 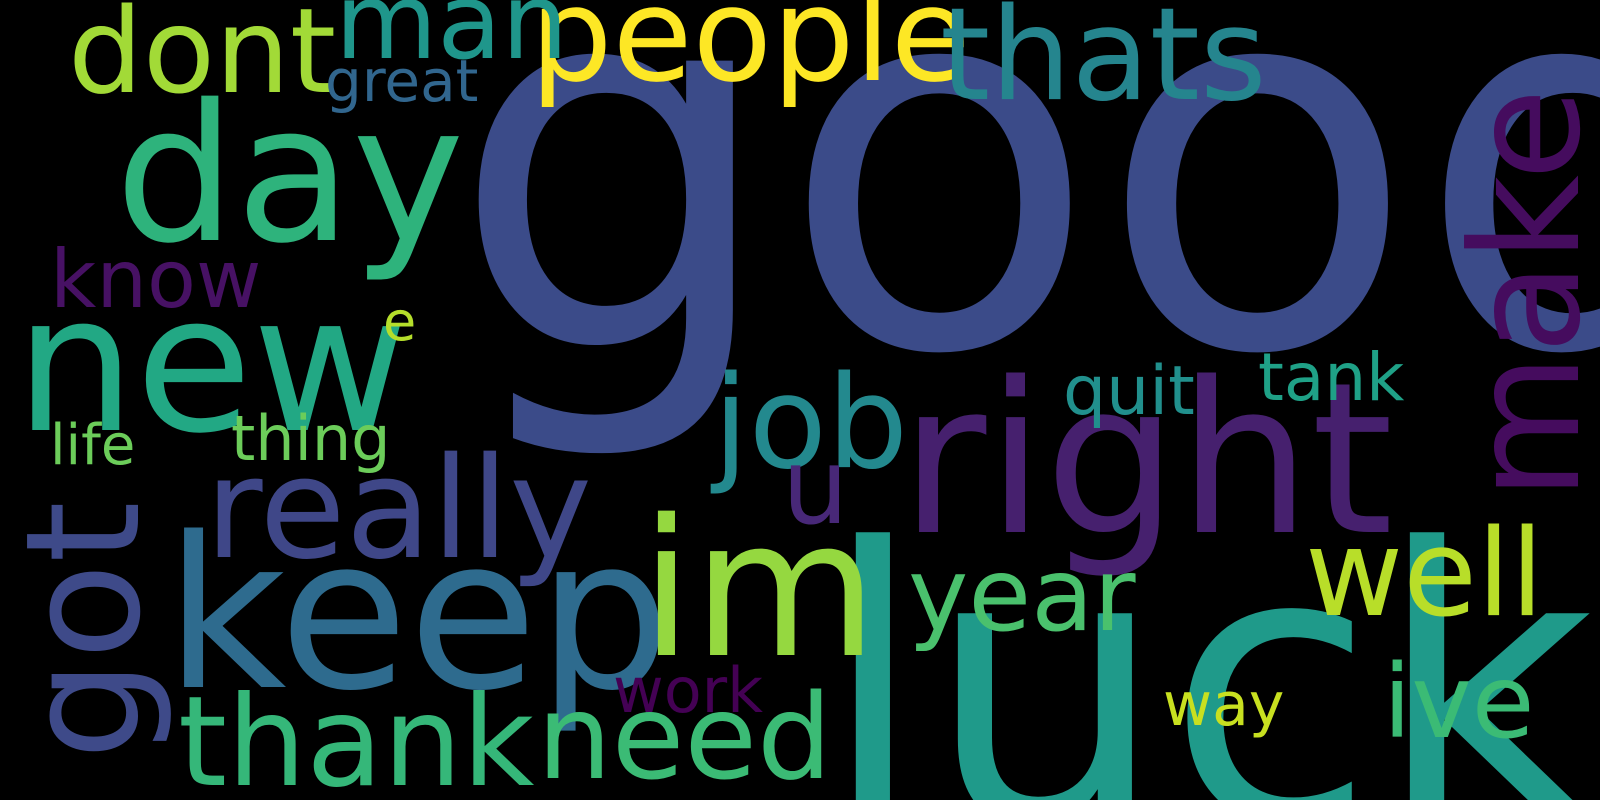 I want to click on word-thank: thank, so click(x=356, y=735).